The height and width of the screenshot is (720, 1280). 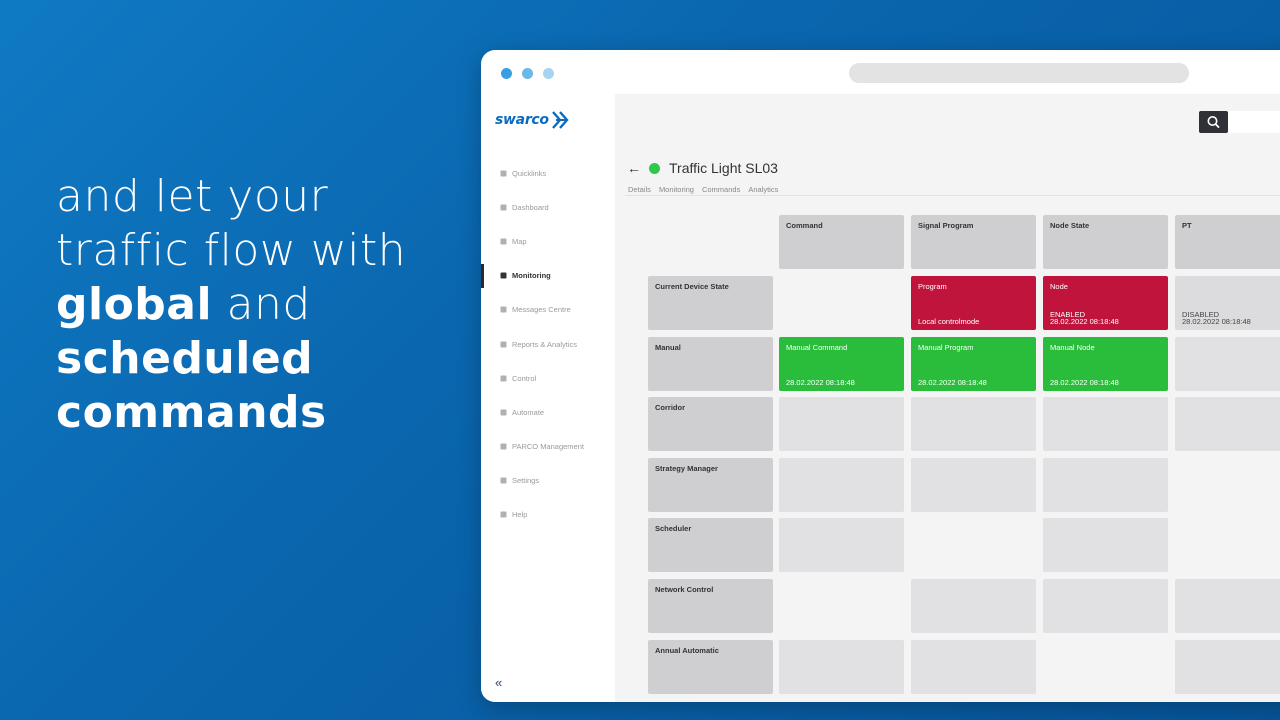 What do you see at coordinates (1019, 73) in the screenshot?
I see `address-bar` at bounding box center [1019, 73].